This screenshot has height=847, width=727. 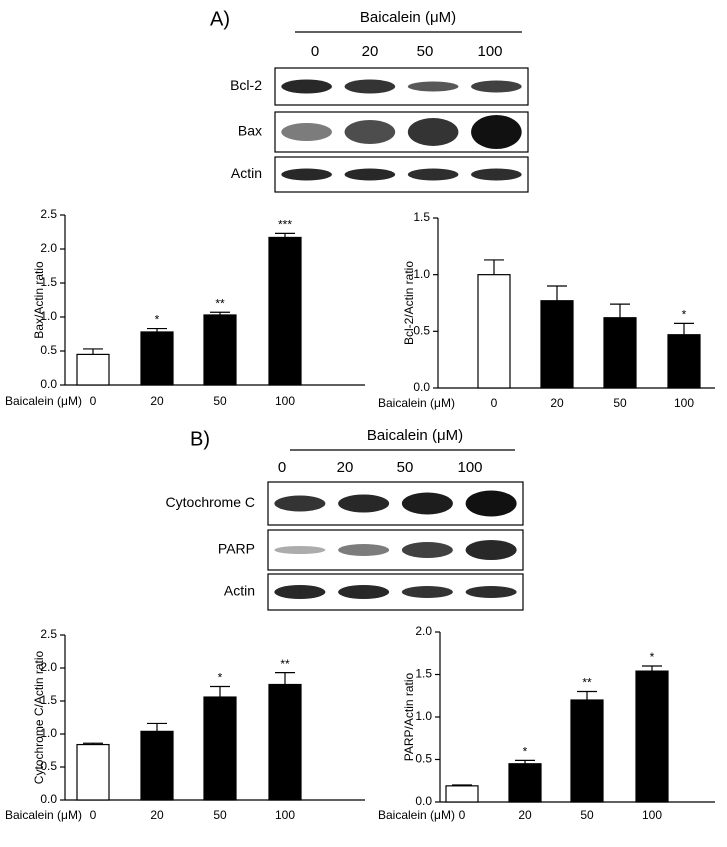 I want to click on dose-label: 100, so click(x=489, y=51).